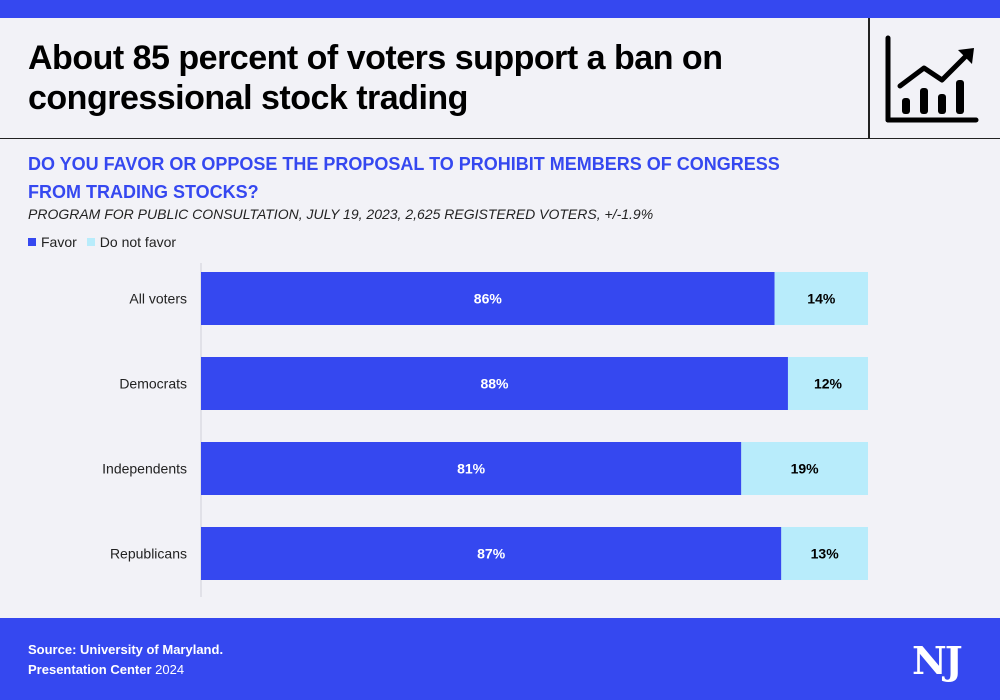 The width and height of the screenshot is (1000, 700). I want to click on chart-growth-icon, so click(932, 79).